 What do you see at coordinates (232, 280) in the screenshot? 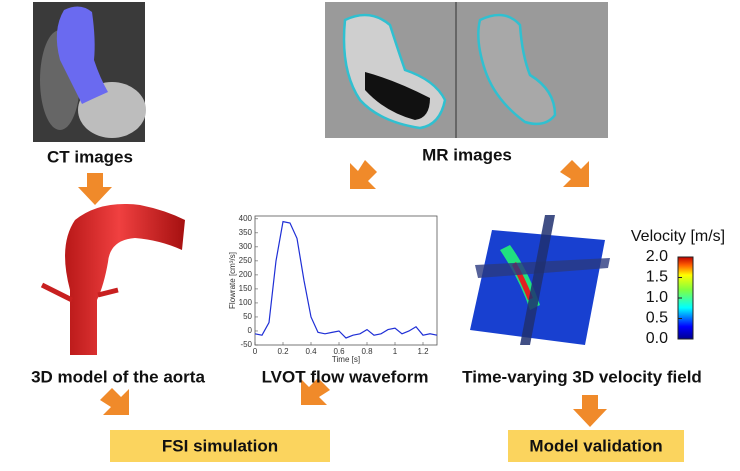
I see `y-axis-label: Flowrate [cm³/s]` at bounding box center [232, 280].